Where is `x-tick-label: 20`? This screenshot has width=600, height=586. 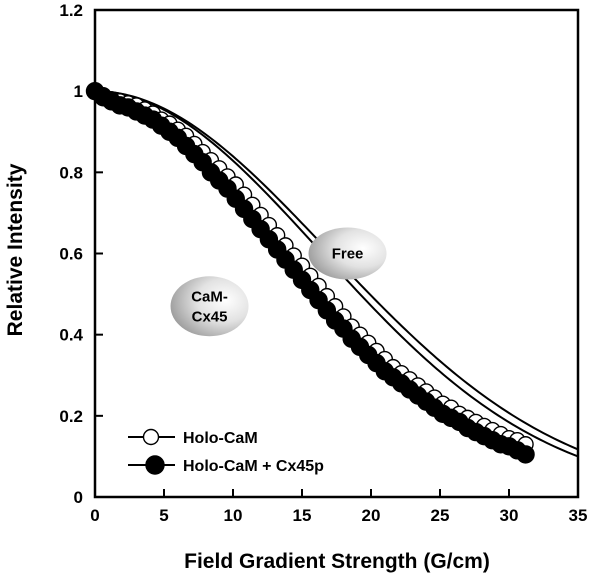 x-tick-label: 20 is located at coordinates (371, 515).